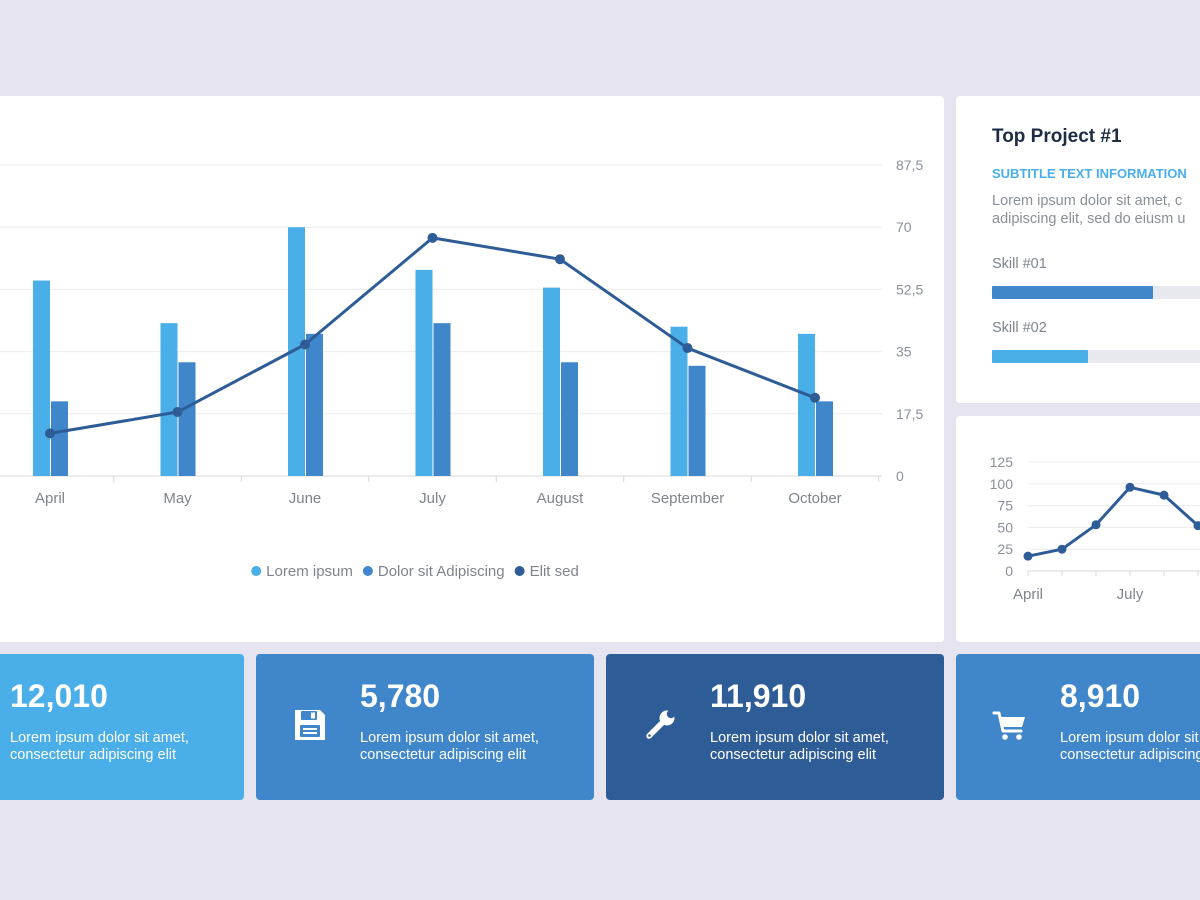  Describe the element at coordinates (1072, 292) in the screenshot. I see `skill-1-fill` at that location.